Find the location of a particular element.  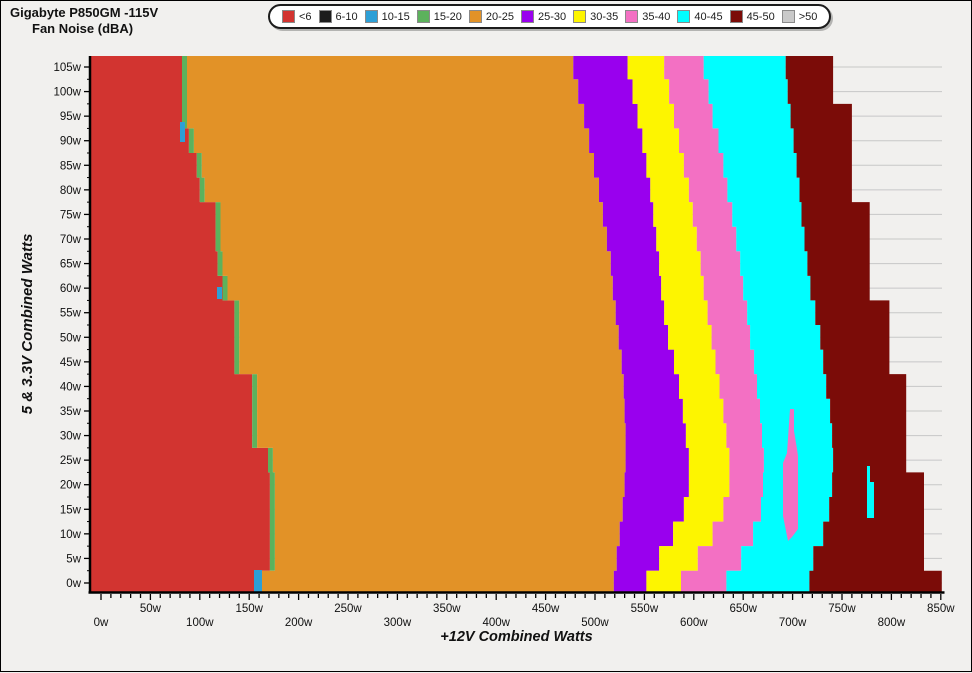

x-tick-label: 100w is located at coordinates (200, 623).